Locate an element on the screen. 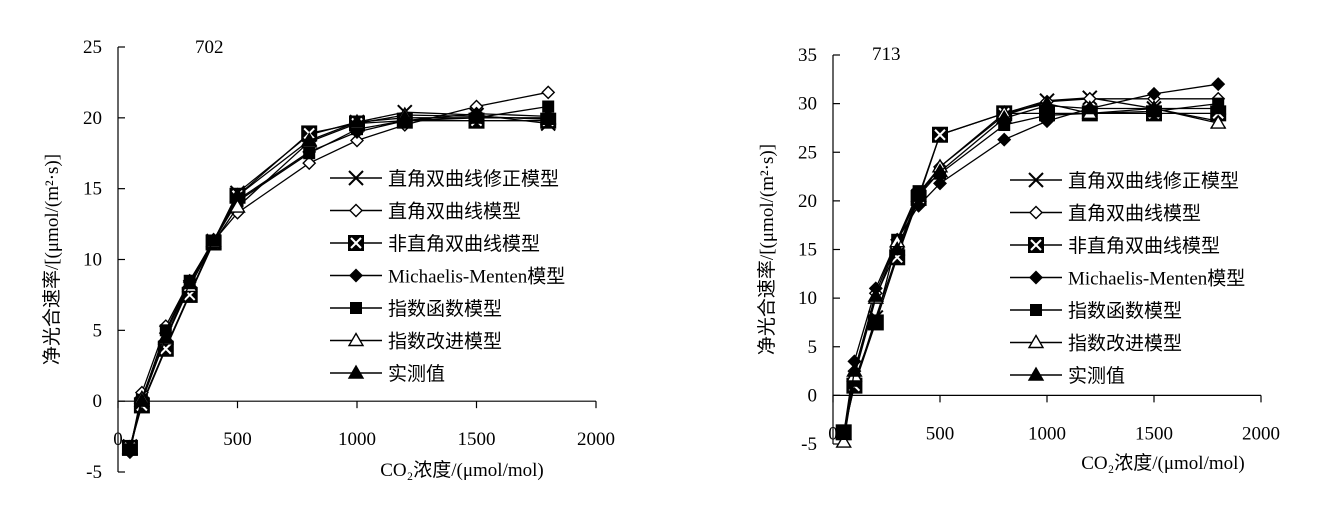 Image resolution: width=1340 pixels, height=513 pixels. legend-item: 指数函数模型 is located at coordinates (1096, 311).